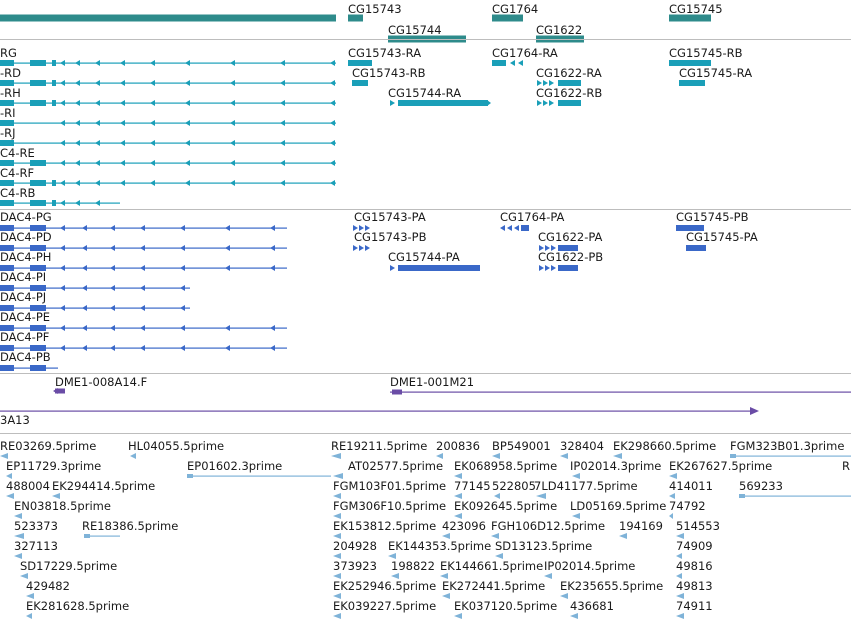 This screenshot has width=851, height=621. I want to click on protein-intron, so click(29, 368).